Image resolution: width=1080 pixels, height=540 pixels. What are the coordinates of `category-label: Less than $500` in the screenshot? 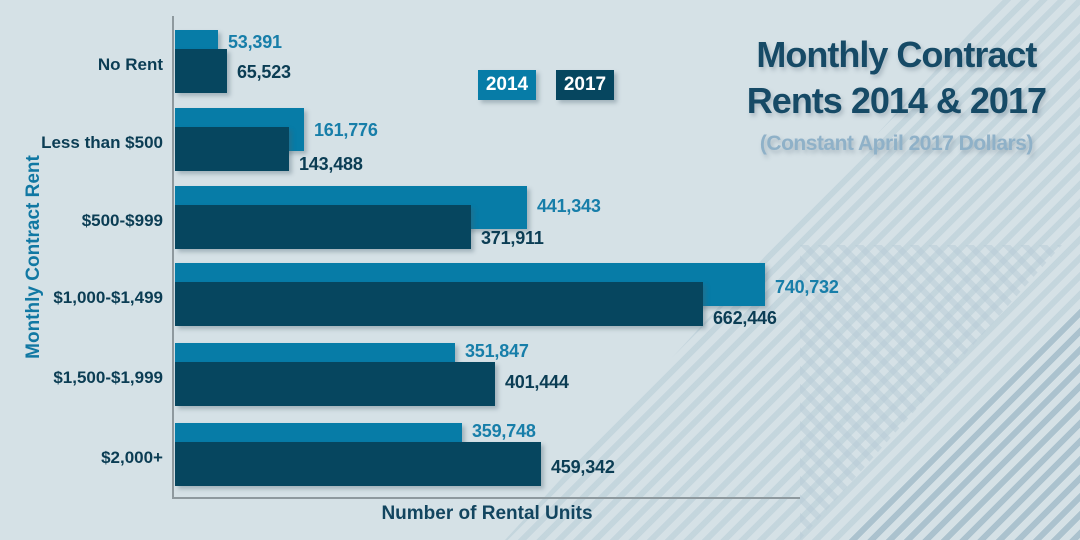 It's located at (102, 142).